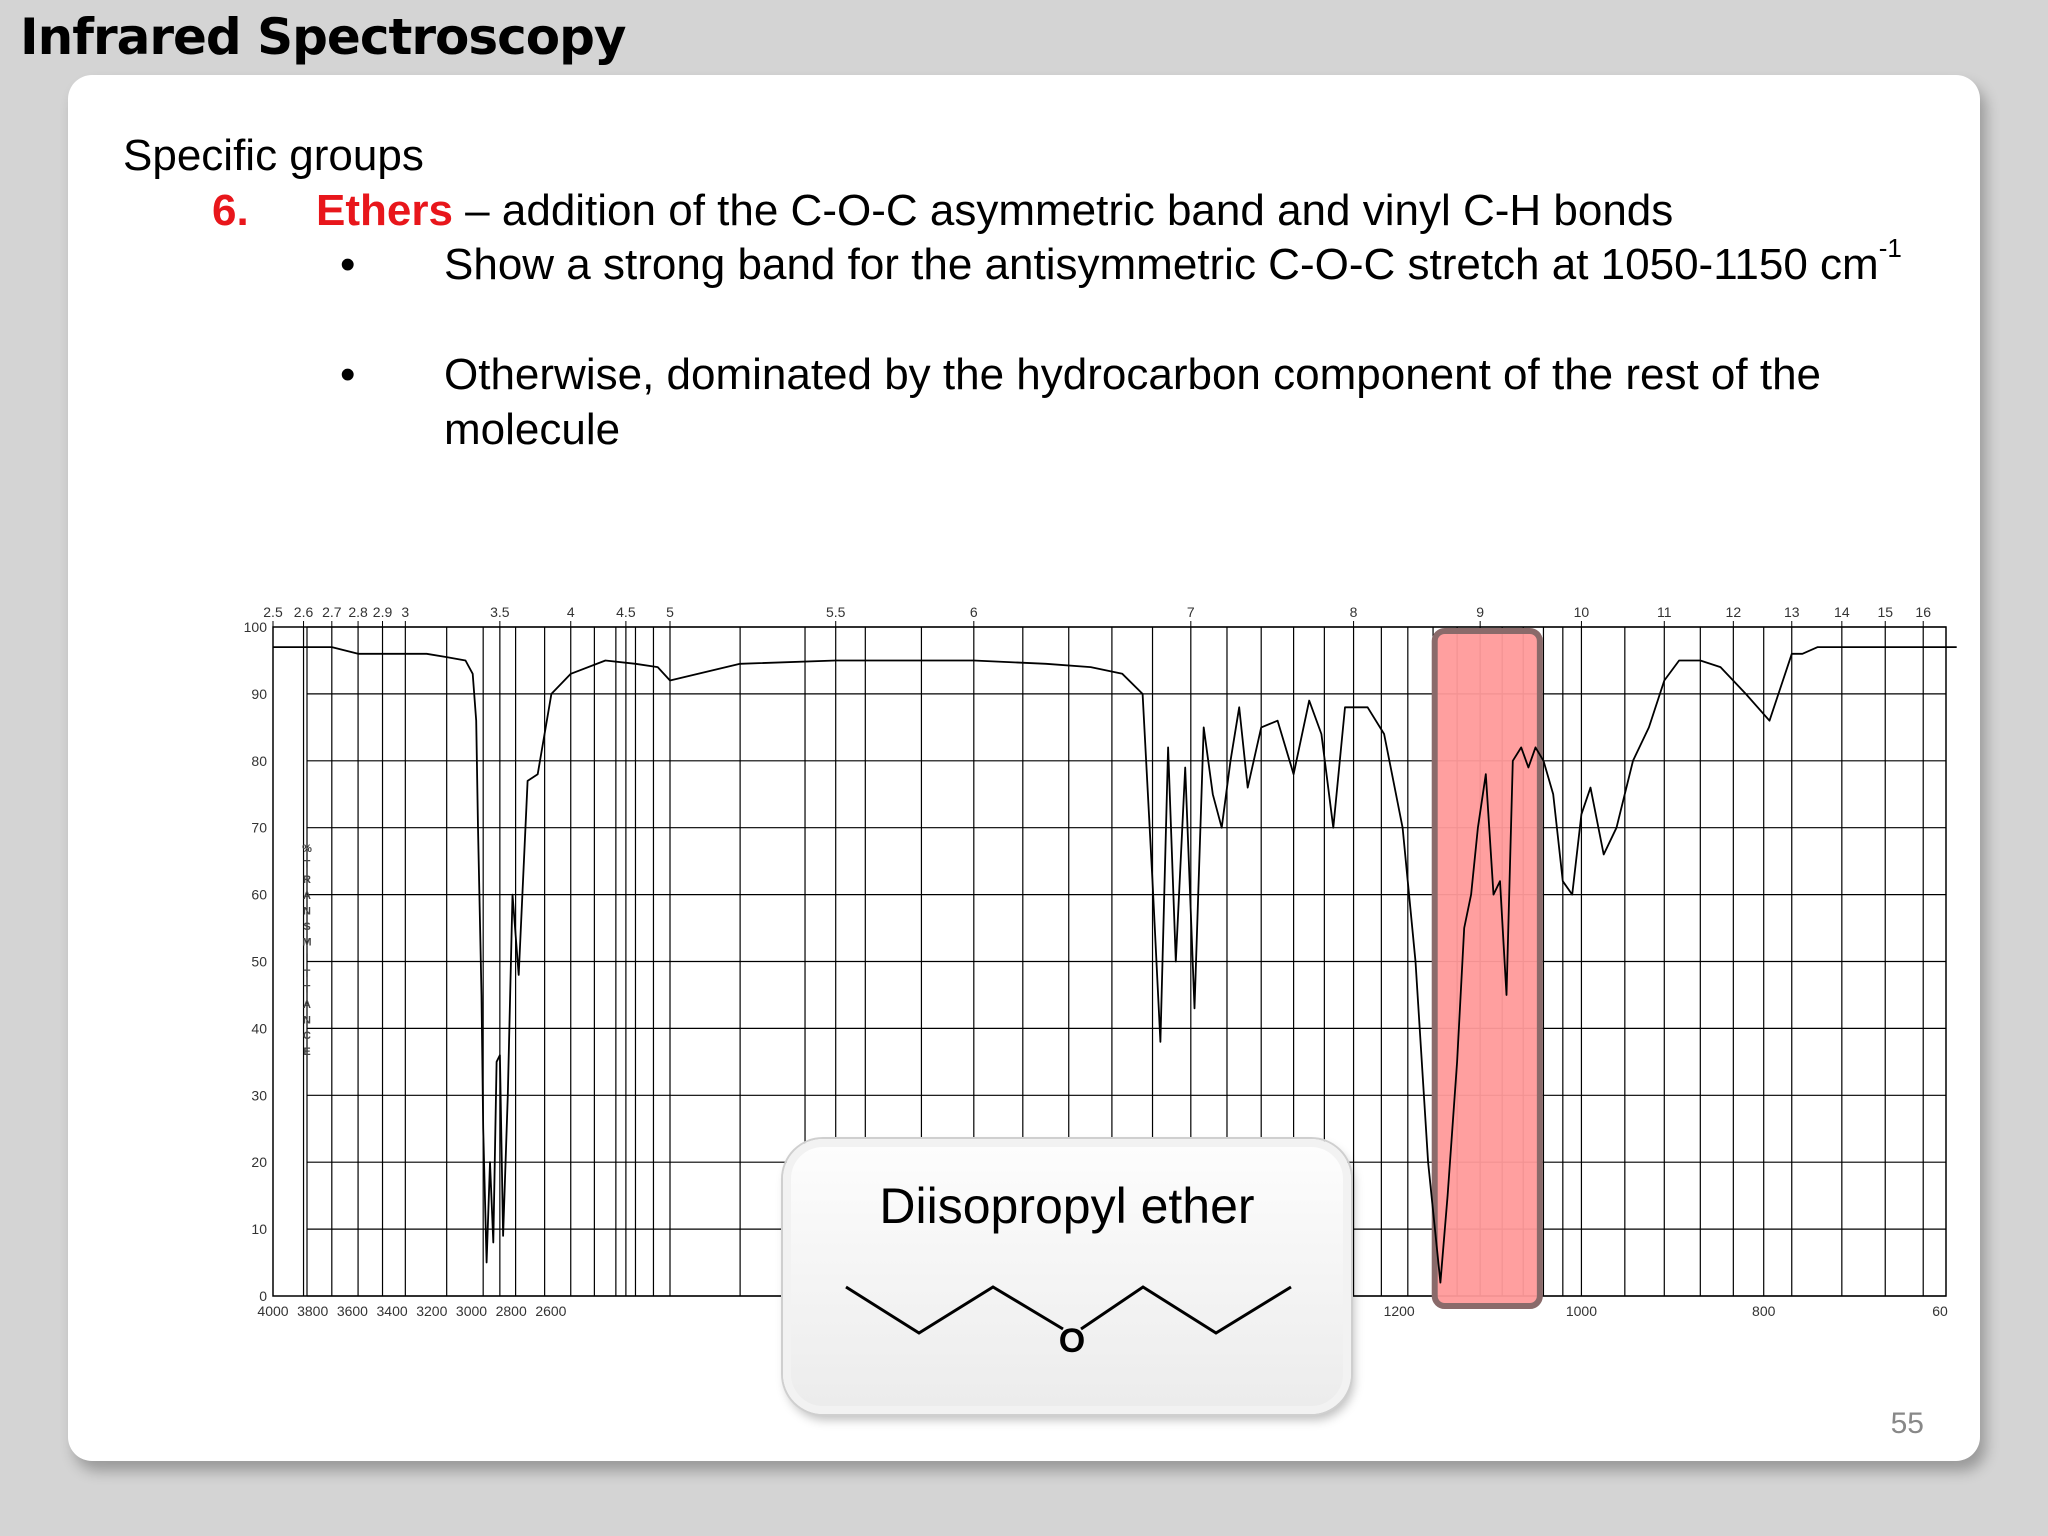  What do you see at coordinates (550, 1311) in the screenshot?
I see `bottom-tick-label: 2600` at bounding box center [550, 1311].